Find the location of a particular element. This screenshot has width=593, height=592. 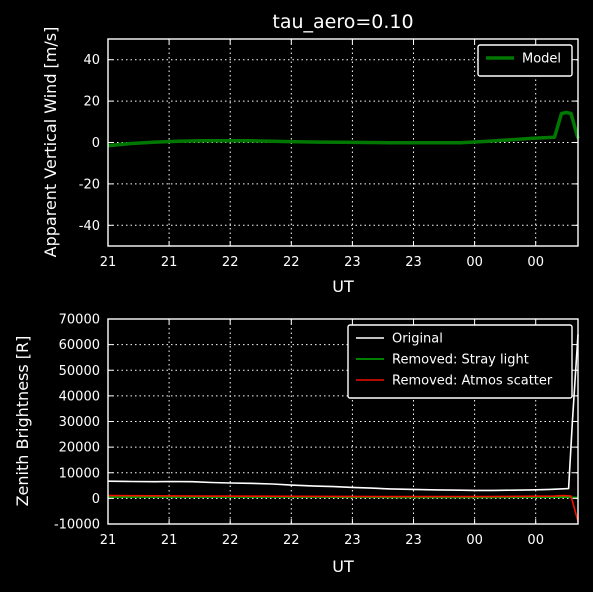

top-y-tick-label: 40 is located at coordinates (91, 60).